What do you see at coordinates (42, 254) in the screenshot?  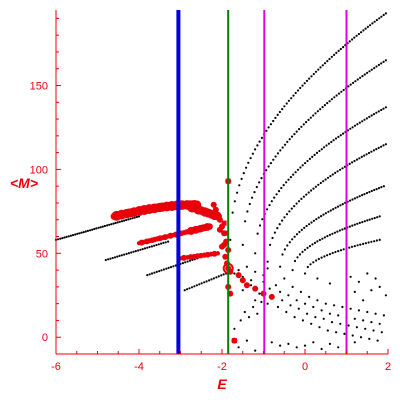 I see `y-tick-label: 50` at bounding box center [42, 254].